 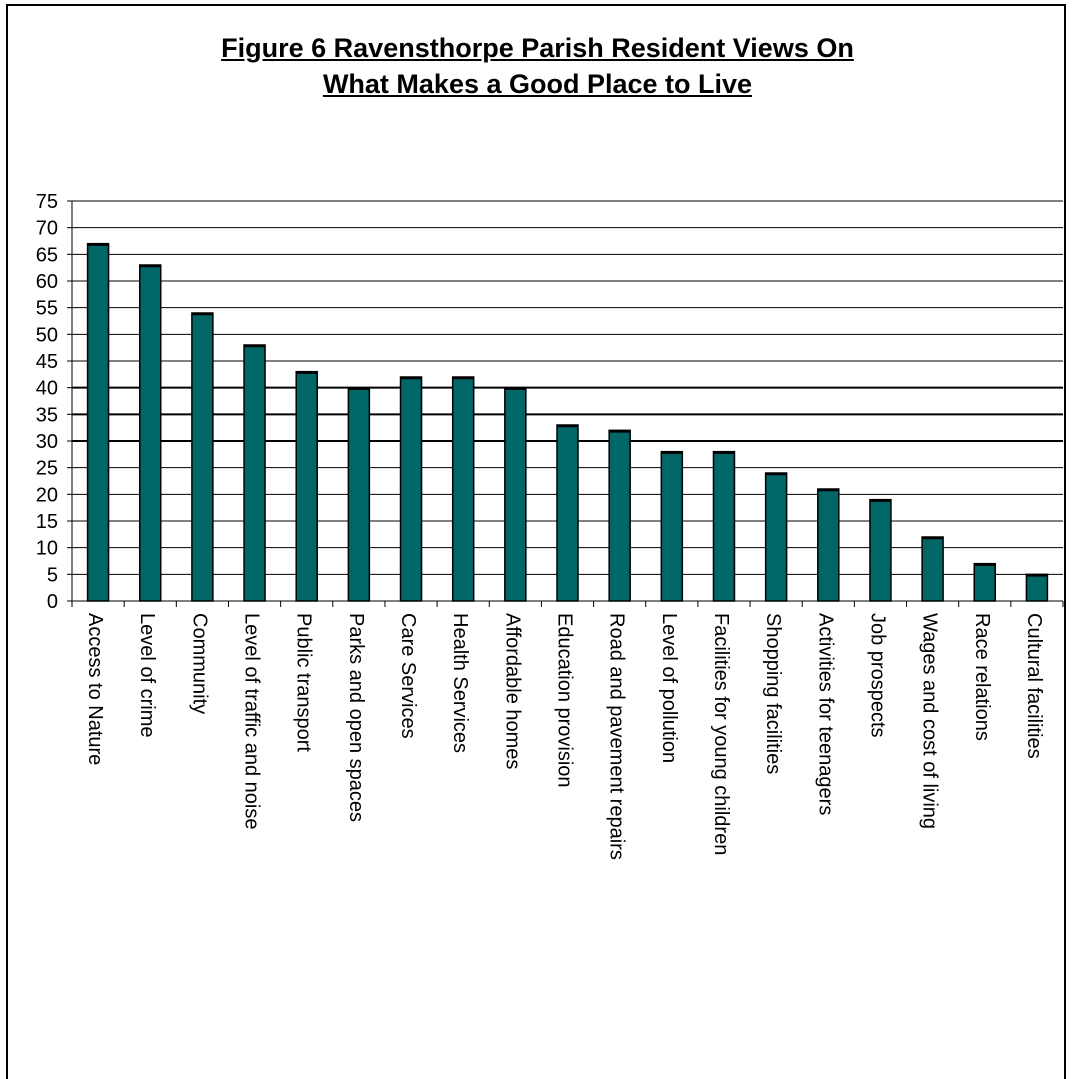 What do you see at coordinates (52, 575) in the screenshot?
I see `y-tick-label: 5` at bounding box center [52, 575].